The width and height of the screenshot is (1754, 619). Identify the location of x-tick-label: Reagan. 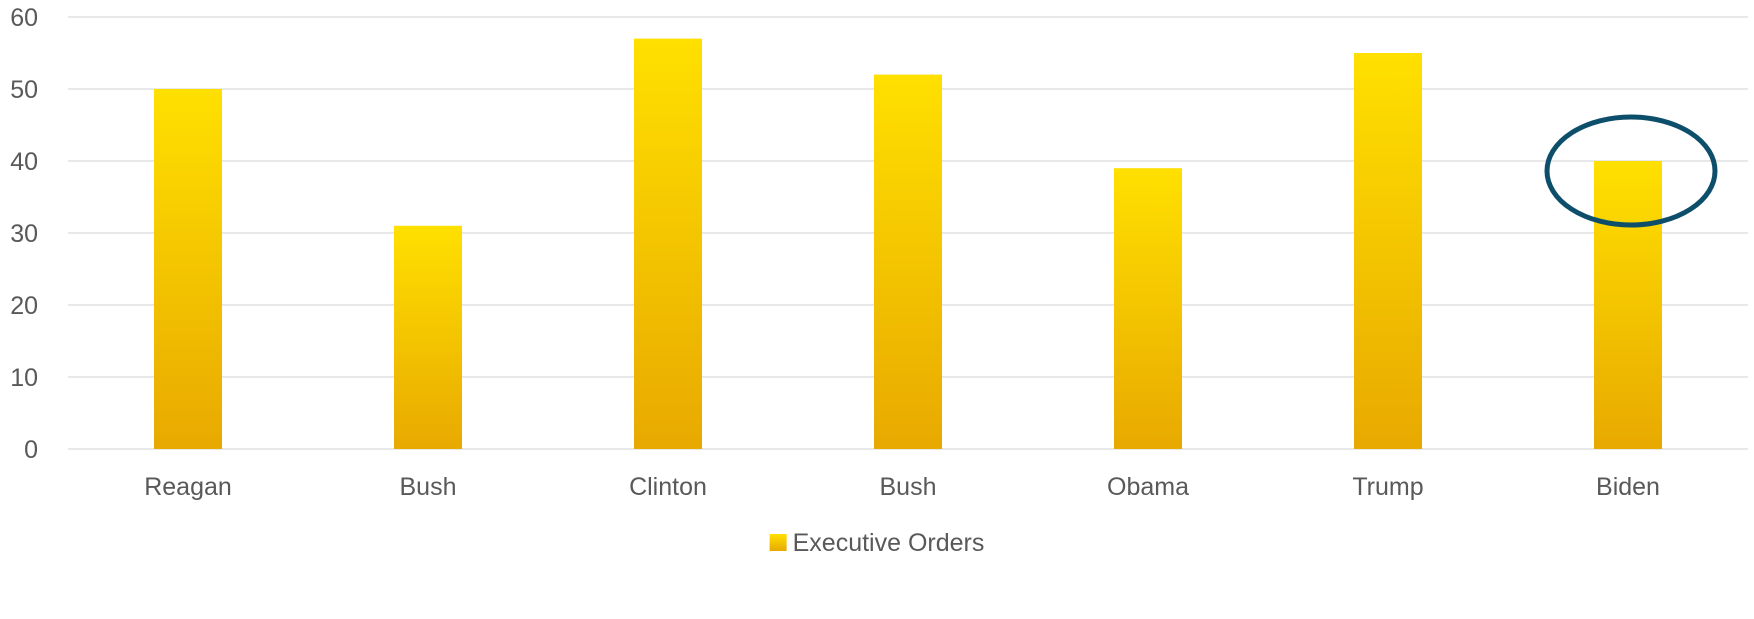
(188, 487).